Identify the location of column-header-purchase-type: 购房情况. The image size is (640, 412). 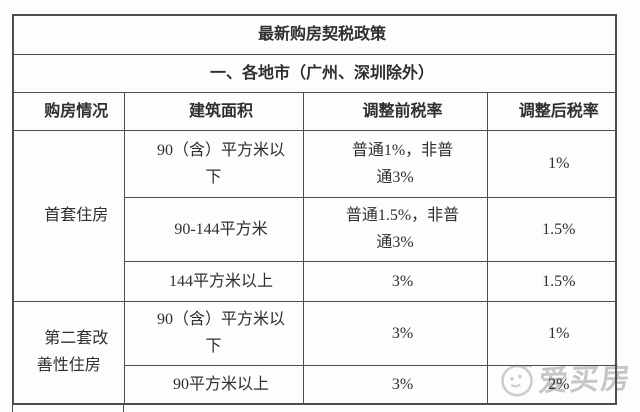
(68, 111).